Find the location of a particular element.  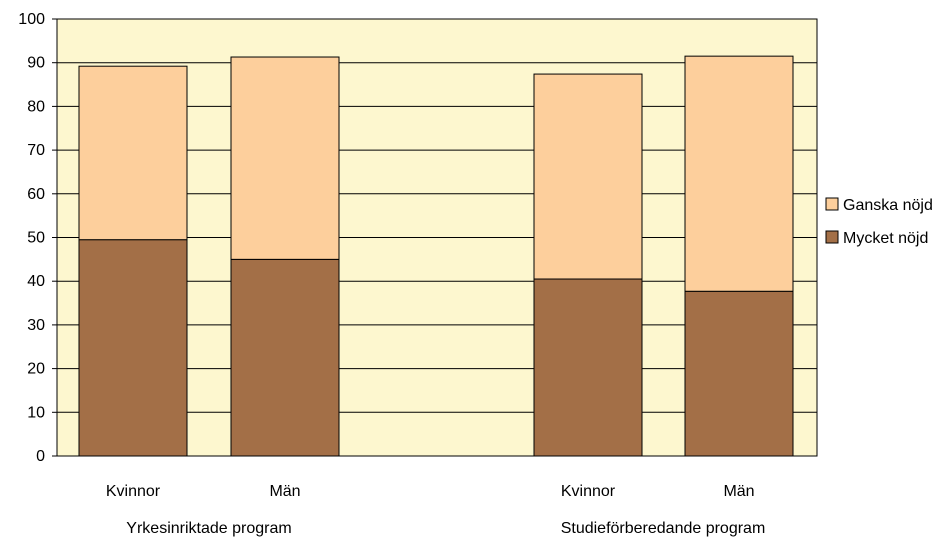

legend-label: Ganska nöjd is located at coordinates (888, 205).